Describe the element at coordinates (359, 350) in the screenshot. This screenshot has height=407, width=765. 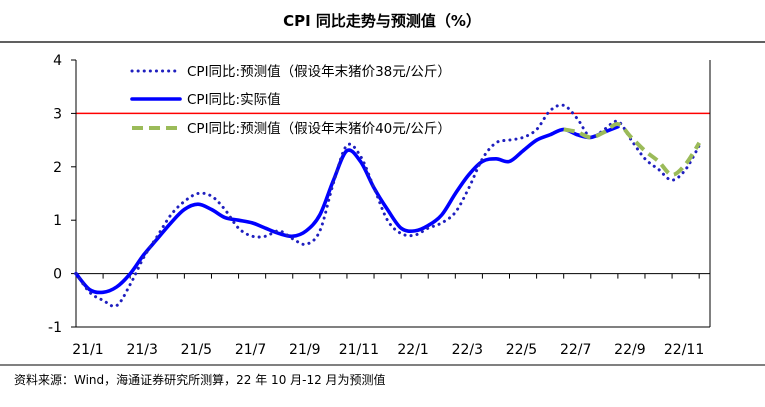
I see `x-tick-label: 21/11` at that location.